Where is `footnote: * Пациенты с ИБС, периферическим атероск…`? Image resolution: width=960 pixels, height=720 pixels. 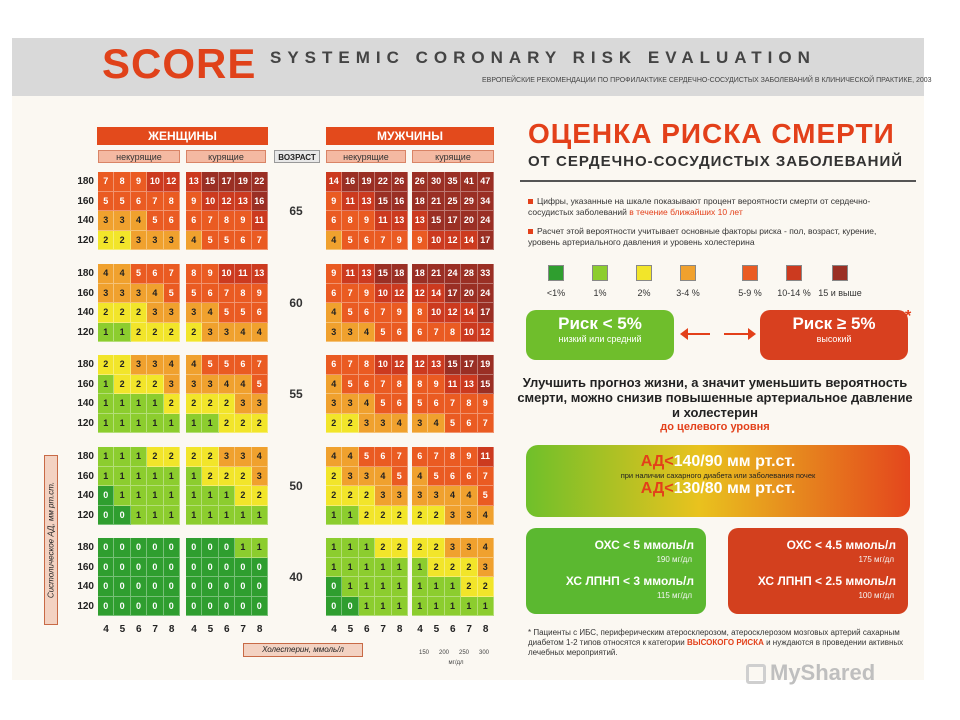 footnote: * Пациенты с ИБС, периферическим атероск… is located at coordinates (716, 642).